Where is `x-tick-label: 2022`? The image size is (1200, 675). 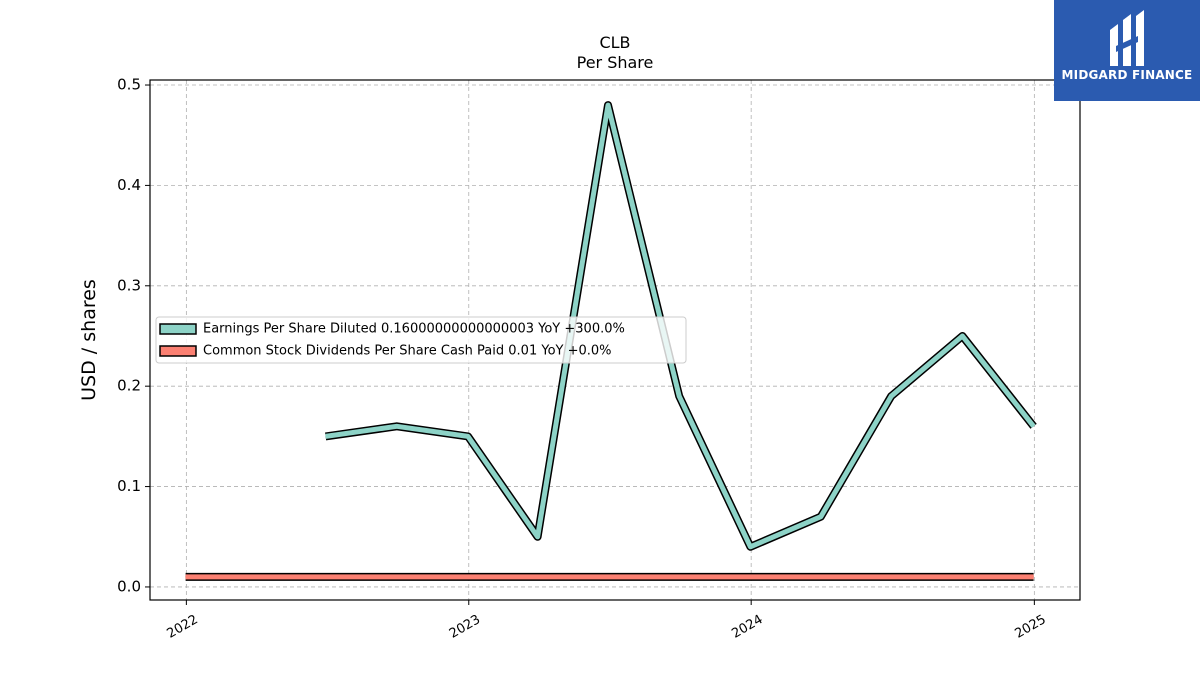
x-tick-label: 2022 is located at coordinates (183, 627).